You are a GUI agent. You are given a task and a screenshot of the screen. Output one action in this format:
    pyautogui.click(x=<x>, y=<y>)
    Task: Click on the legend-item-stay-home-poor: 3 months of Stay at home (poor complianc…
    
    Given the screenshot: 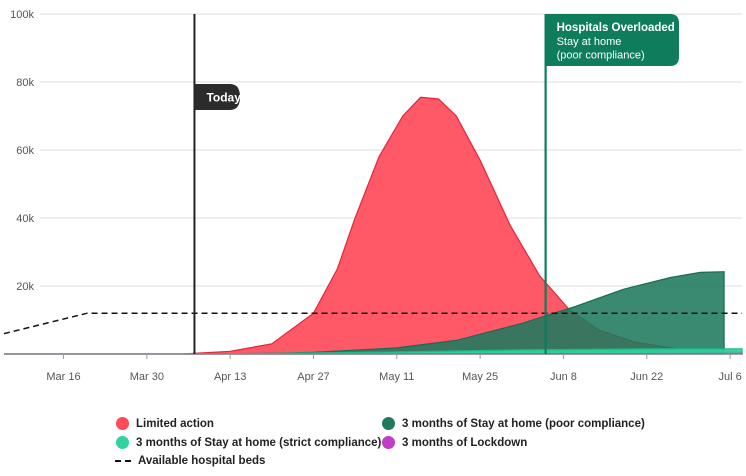 What is the action you would take?
    pyautogui.click(x=513, y=423)
    